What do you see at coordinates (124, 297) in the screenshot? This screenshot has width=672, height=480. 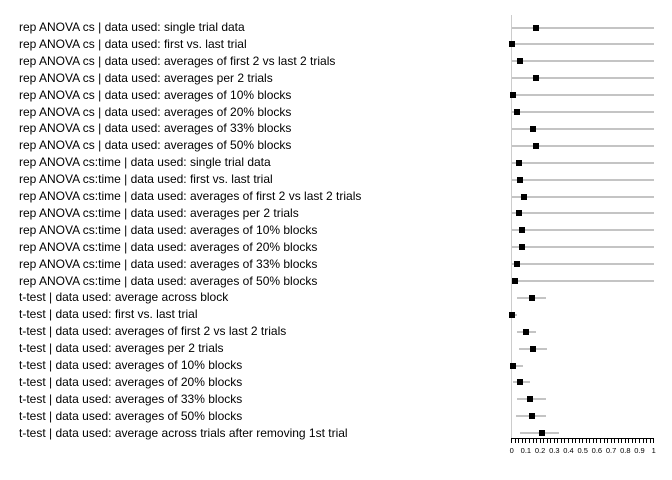 I see `row-label: t-test | data used: average across block` at bounding box center [124, 297].